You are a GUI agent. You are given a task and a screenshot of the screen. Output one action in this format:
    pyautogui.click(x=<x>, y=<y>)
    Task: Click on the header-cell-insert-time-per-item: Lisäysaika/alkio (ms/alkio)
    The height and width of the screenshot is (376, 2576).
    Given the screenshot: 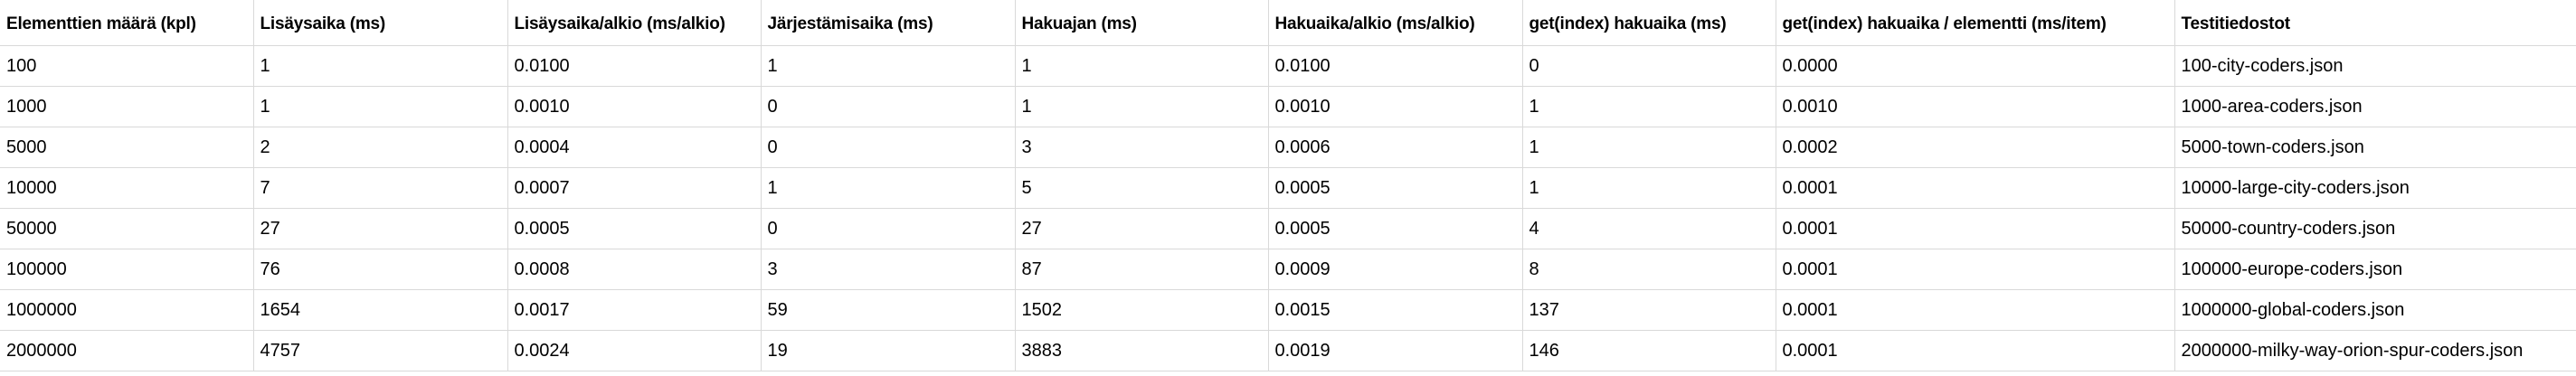 What is the action you would take?
    pyautogui.click(x=634, y=23)
    